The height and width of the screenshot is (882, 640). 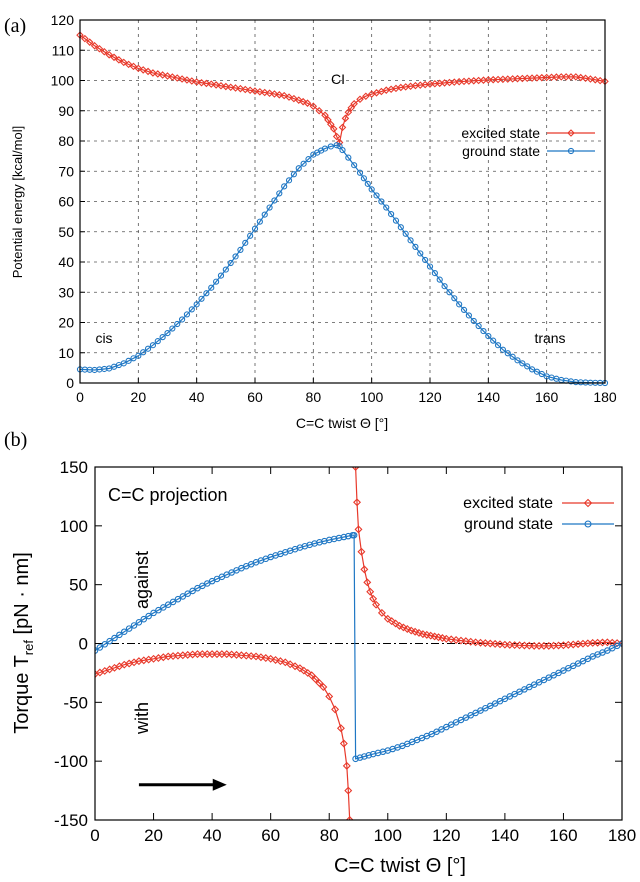 What do you see at coordinates (500, 133) in the screenshot?
I see `legend-label-excited: excited state` at bounding box center [500, 133].